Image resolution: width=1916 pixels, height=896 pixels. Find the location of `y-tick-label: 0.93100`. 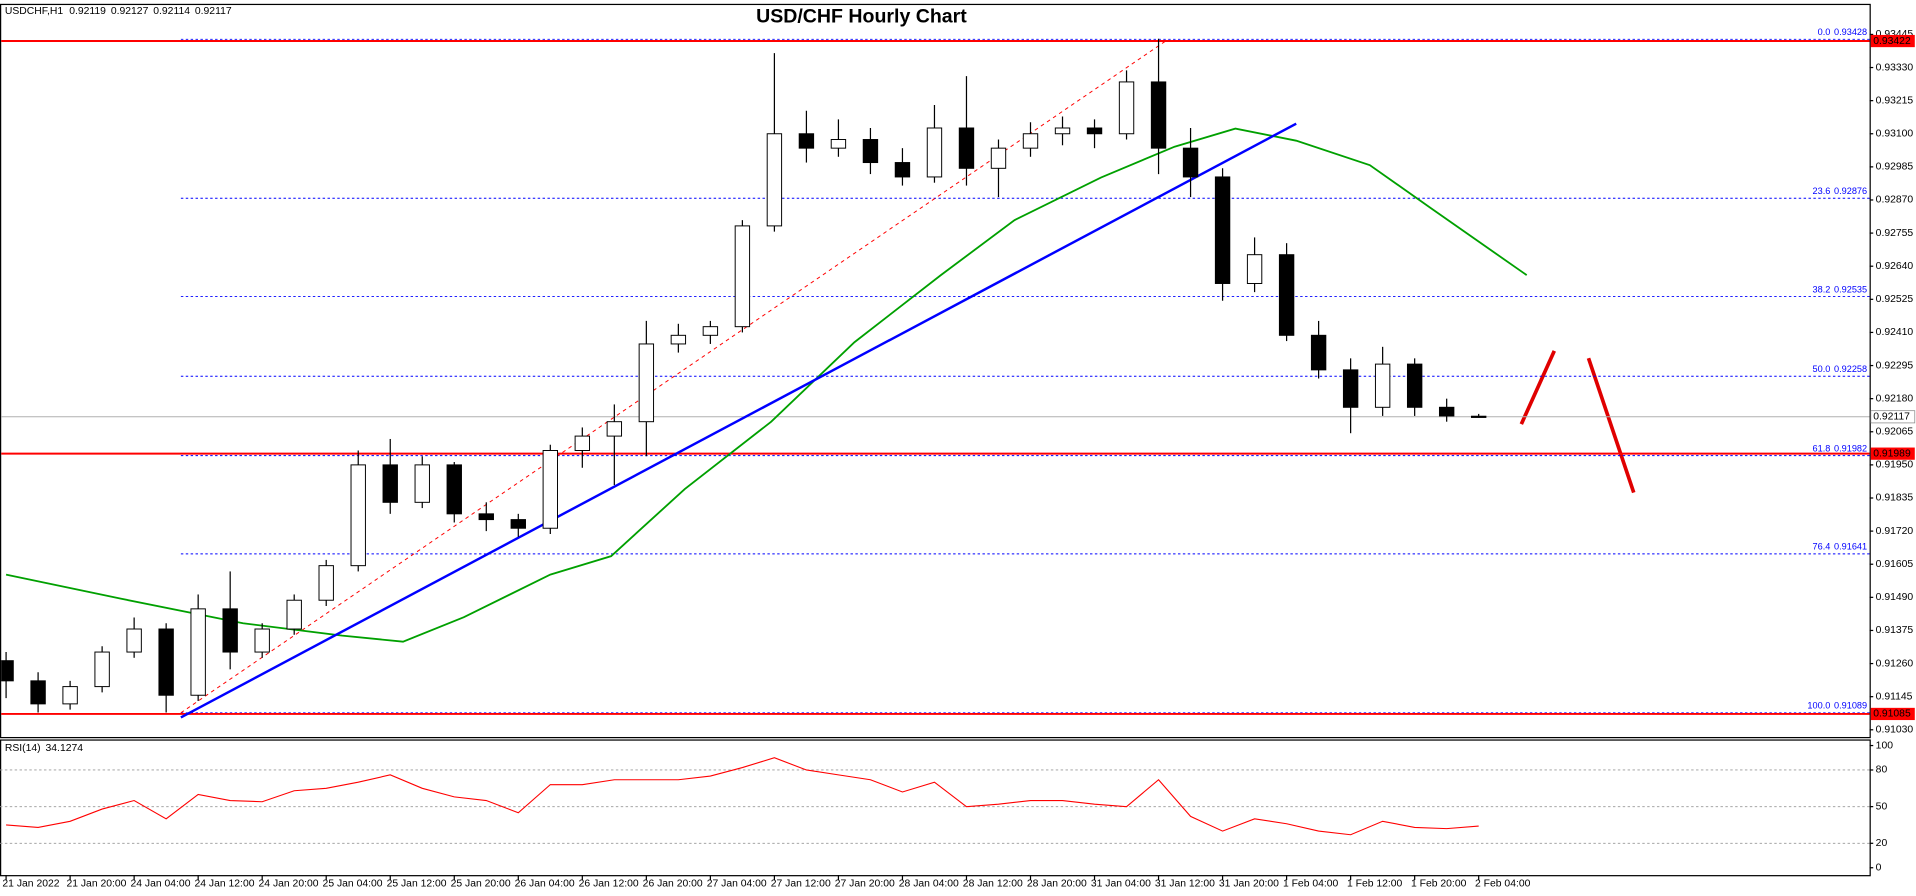

y-tick-label: 0.93100 is located at coordinates (1895, 133).